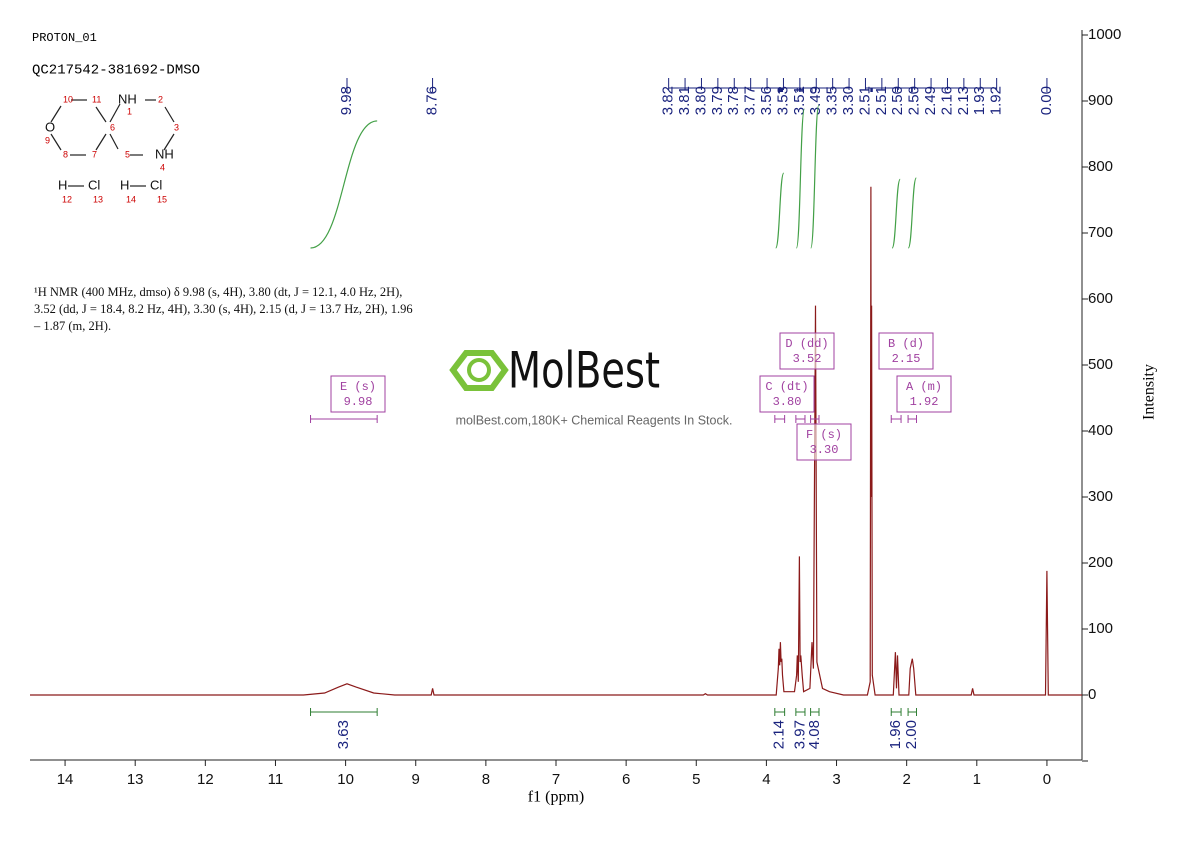 This screenshot has height=841, width=1190. Describe the element at coordinates (416, 779) in the screenshot. I see `x-tick-label: 9` at that location.